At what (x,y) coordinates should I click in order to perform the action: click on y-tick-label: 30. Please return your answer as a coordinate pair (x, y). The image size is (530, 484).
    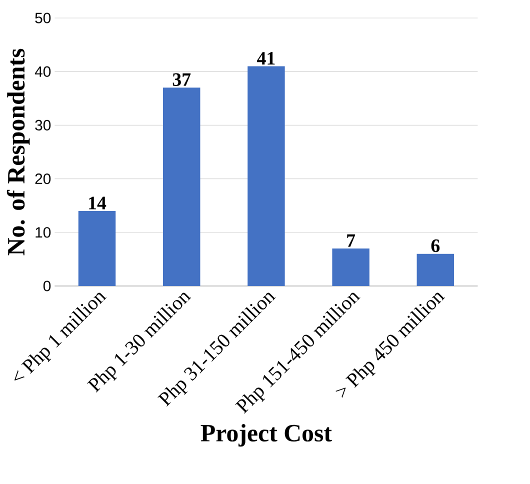
    Looking at the image, I should click on (43, 125).